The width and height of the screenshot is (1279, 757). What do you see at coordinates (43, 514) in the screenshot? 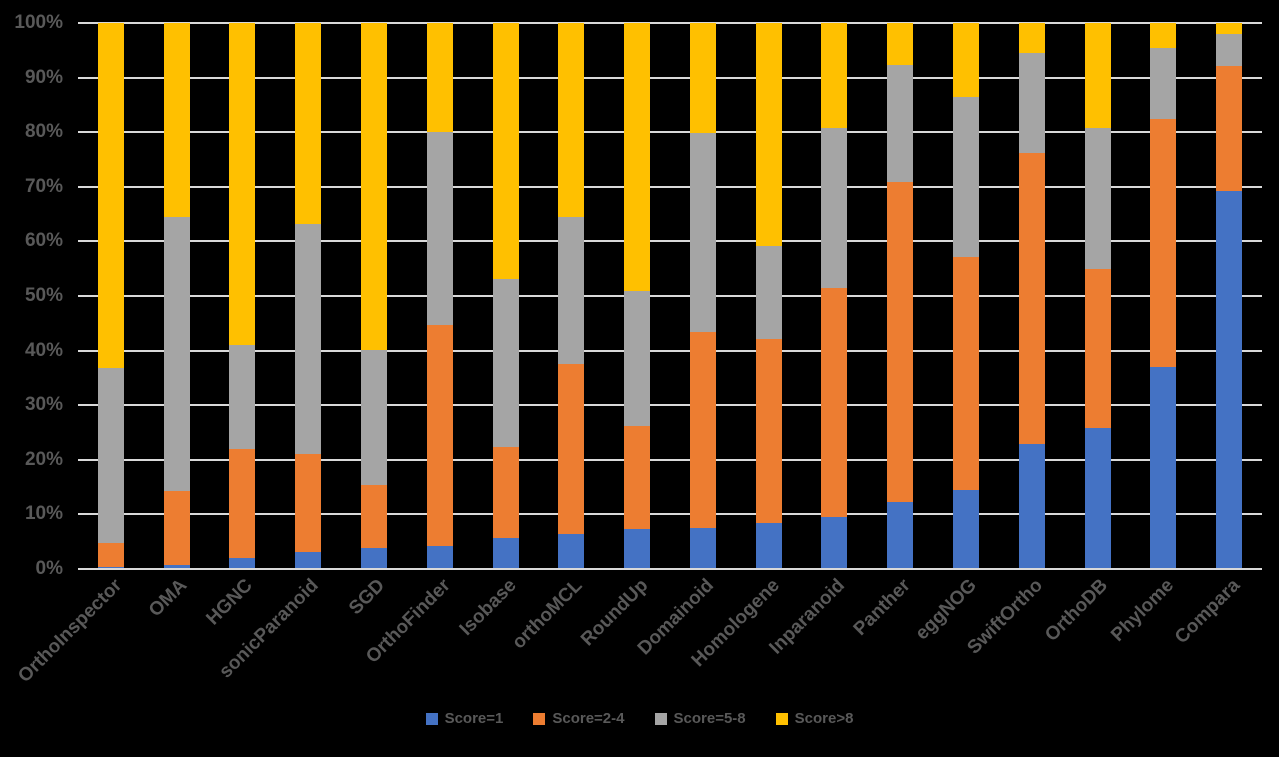
I see `y-tick-label: 10%` at bounding box center [43, 514].